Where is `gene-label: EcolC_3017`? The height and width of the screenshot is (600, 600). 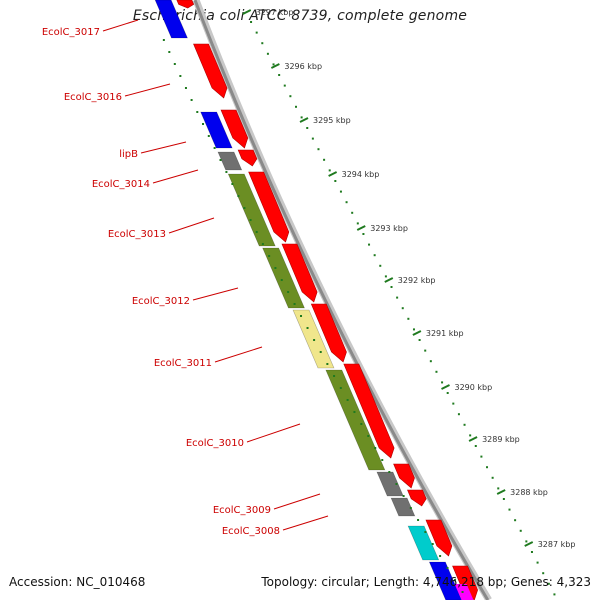 gene-label: EcolC_3017 is located at coordinates (71, 32).